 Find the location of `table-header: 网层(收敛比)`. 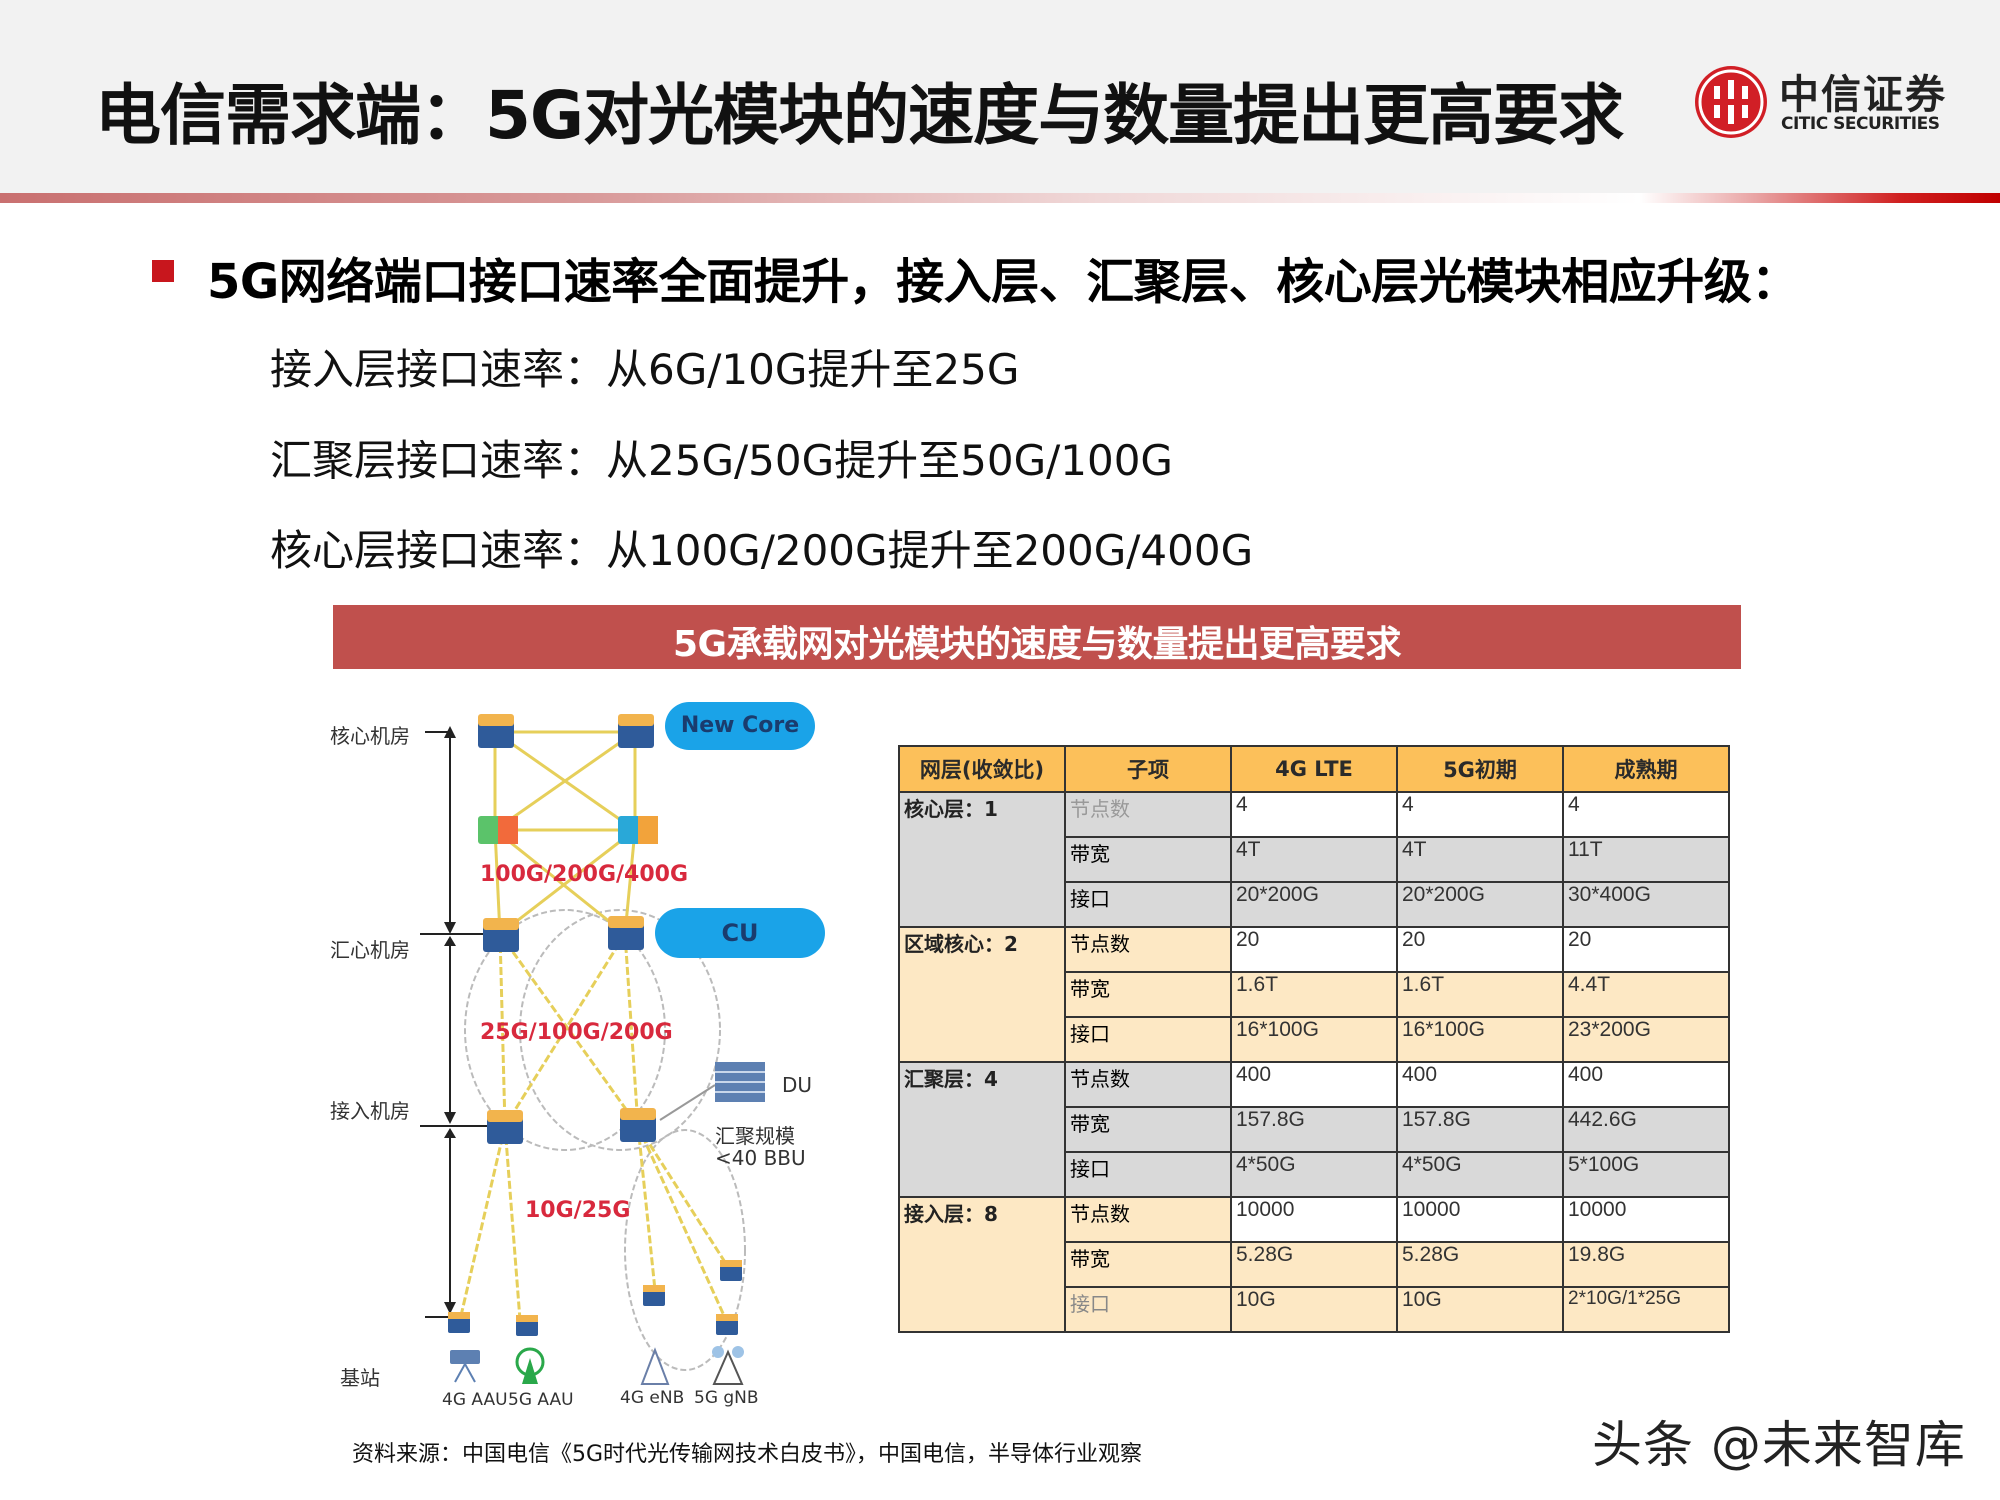

table-header: 网层(收敛比) is located at coordinates (982, 769).